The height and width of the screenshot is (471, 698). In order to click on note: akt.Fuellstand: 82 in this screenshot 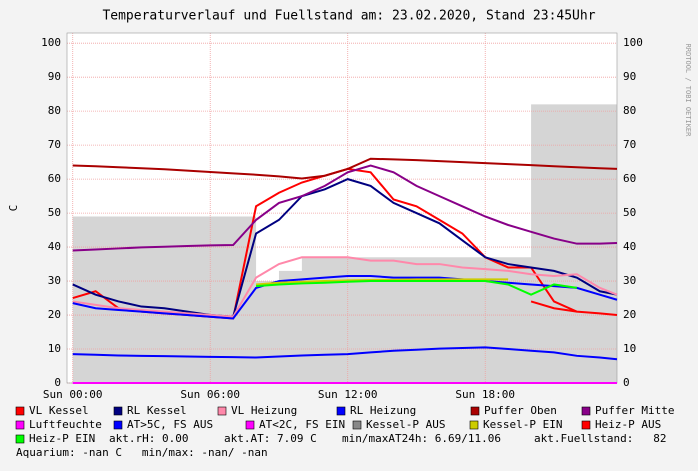, I will do `click(600, 438)`.